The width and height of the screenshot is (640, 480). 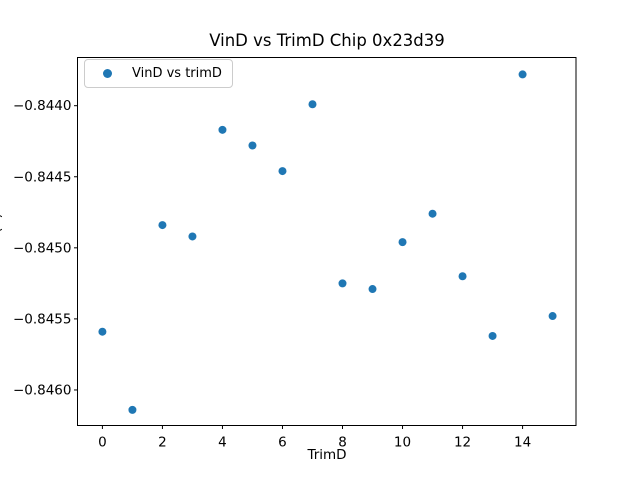 I want to click on legend: VinD vs trimD, so click(x=158, y=73).